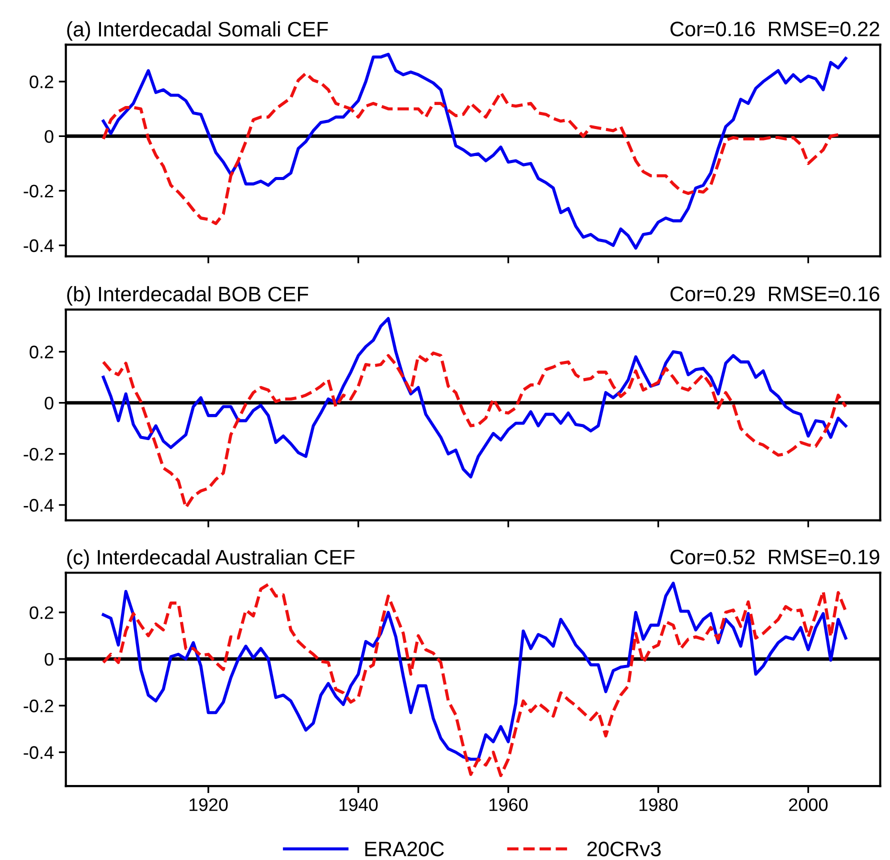 This screenshot has height=860, width=890. What do you see at coordinates (624, 849) in the screenshot?
I see `legend-label: 20CRv3` at bounding box center [624, 849].